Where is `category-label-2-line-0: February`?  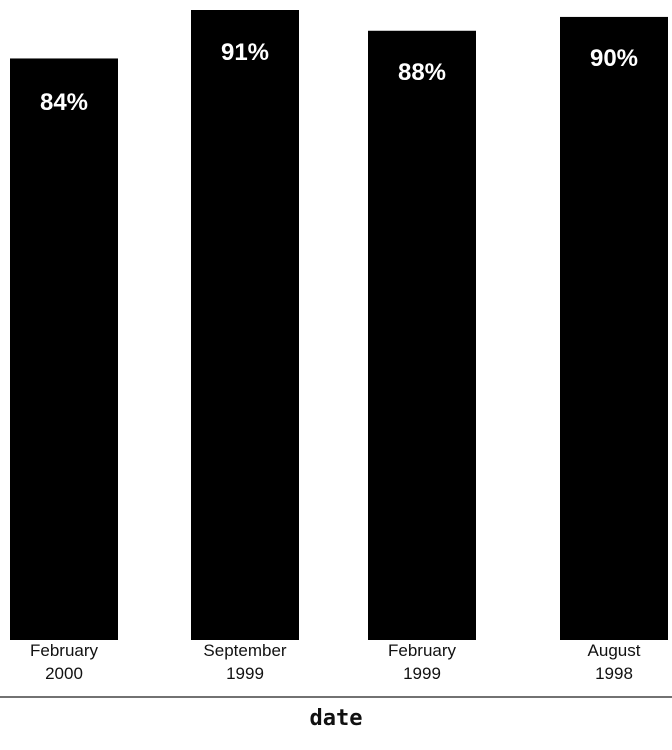
category-label-2-line-0: February is located at coordinates (422, 650).